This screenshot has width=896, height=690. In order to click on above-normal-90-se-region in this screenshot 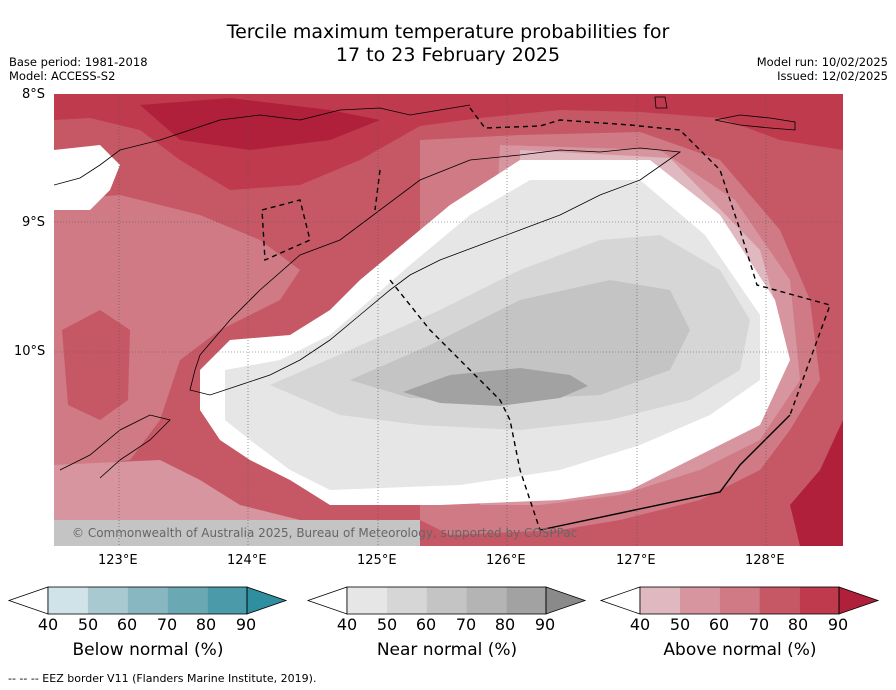, I will do `click(816, 483)`.